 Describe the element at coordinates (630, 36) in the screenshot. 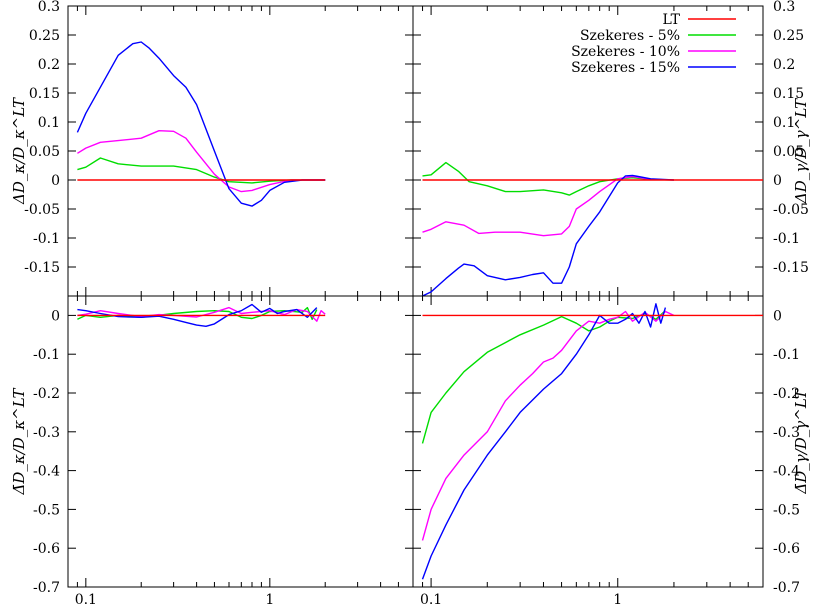

I see `legend-label: Szekeres - 5%` at that location.